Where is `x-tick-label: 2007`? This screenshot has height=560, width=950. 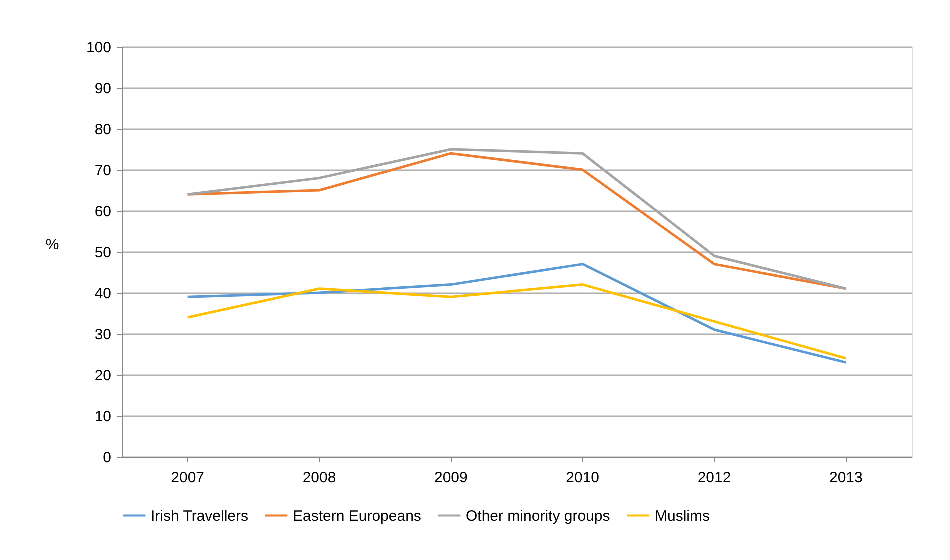 x-tick-label: 2007 is located at coordinates (188, 478).